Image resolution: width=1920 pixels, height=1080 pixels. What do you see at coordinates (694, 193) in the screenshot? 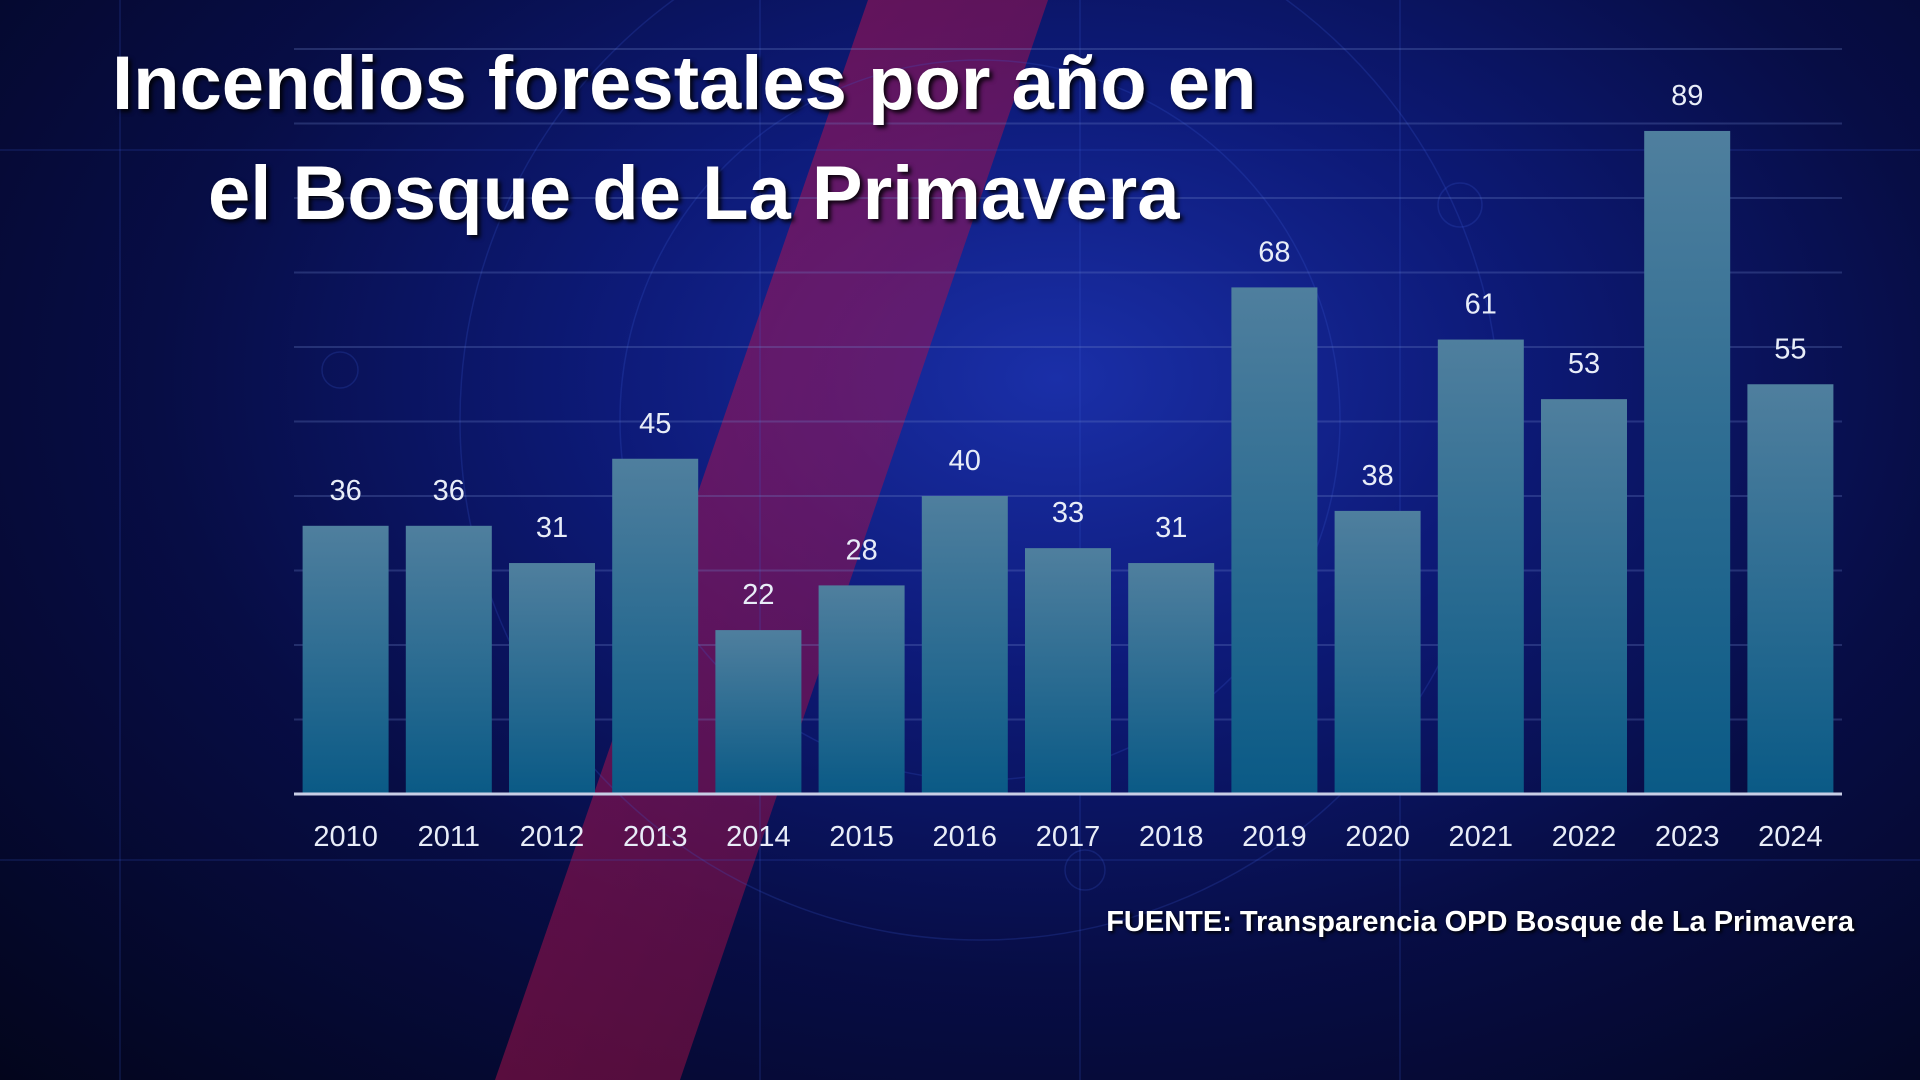
I see `chart-title-line-2: el Bosque de La Primavera` at bounding box center [694, 193].